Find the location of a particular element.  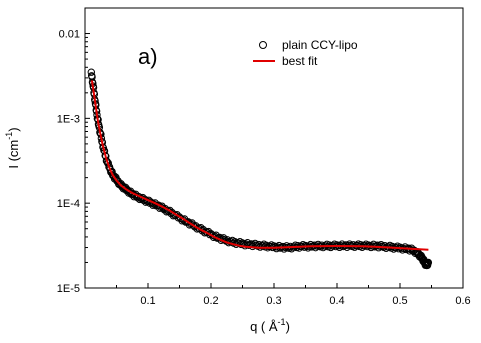

y-axis-title: I (cm-1) is located at coordinates (12, 147).